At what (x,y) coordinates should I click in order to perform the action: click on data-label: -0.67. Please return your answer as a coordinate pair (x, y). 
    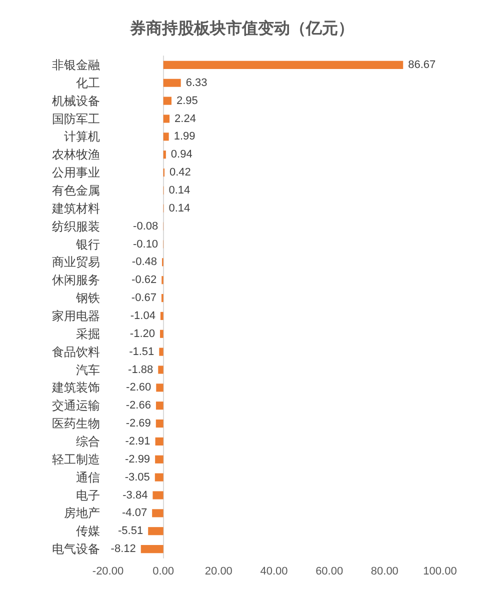
    Looking at the image, I should click on (143, 298).